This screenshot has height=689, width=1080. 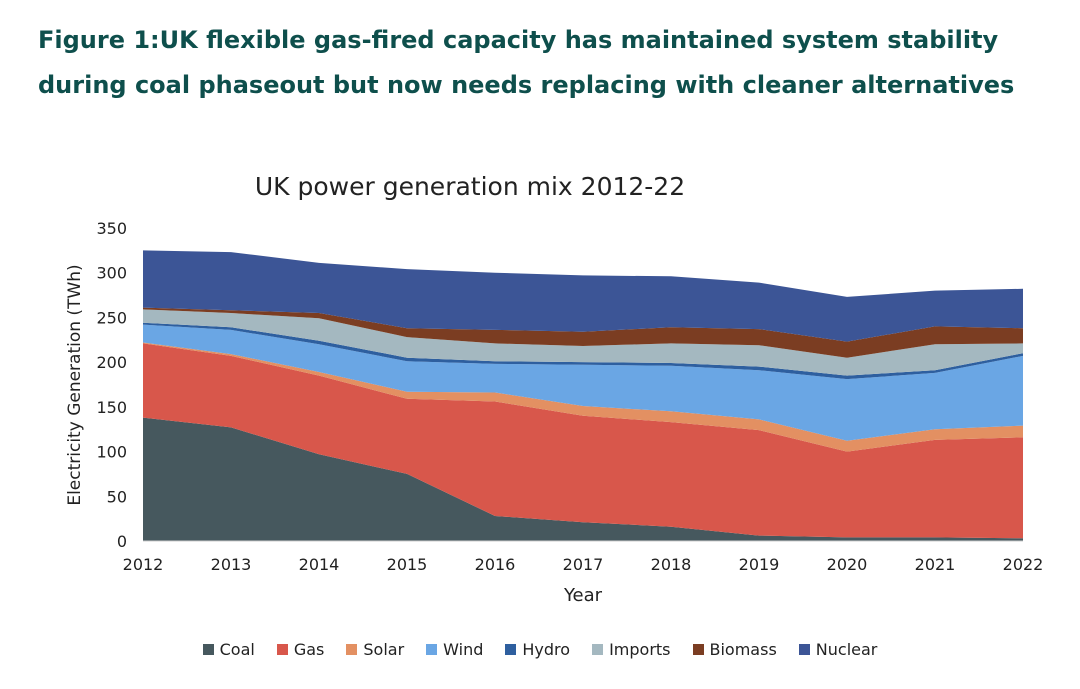 I want to click on legend-label: Hydro, so click(x=546, y=649).